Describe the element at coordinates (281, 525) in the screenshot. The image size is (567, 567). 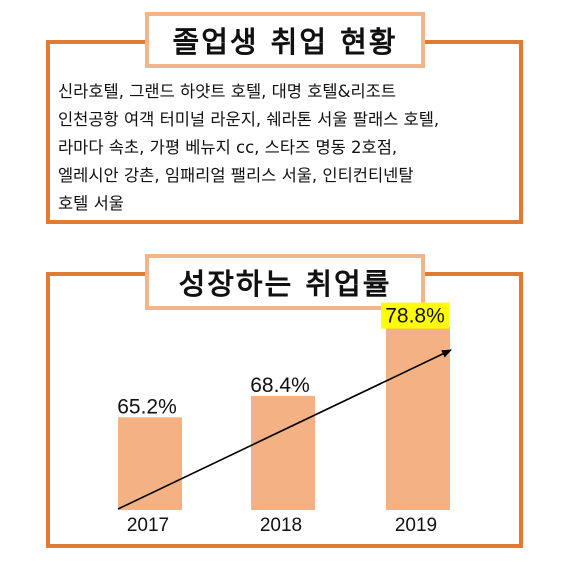
I see `year-label-2018: 2018` at that location.